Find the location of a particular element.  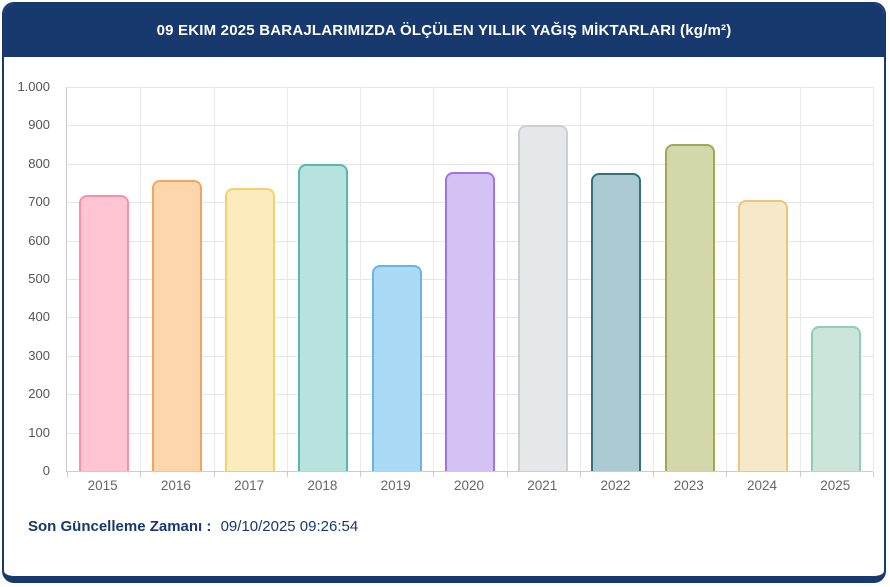

y-axis-tick-label: 900 is located at coordinates (39, 125).